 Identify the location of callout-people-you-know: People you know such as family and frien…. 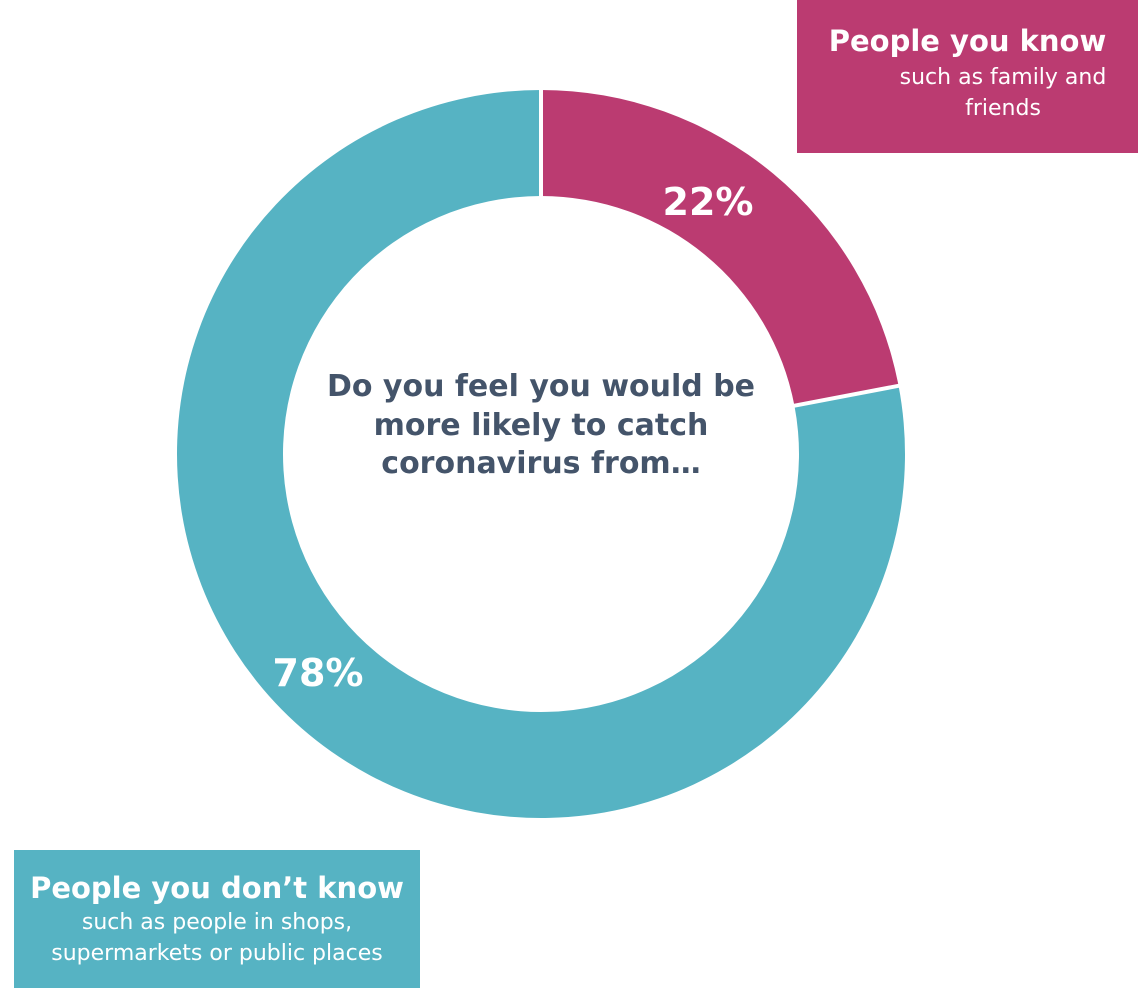
(967, 76).